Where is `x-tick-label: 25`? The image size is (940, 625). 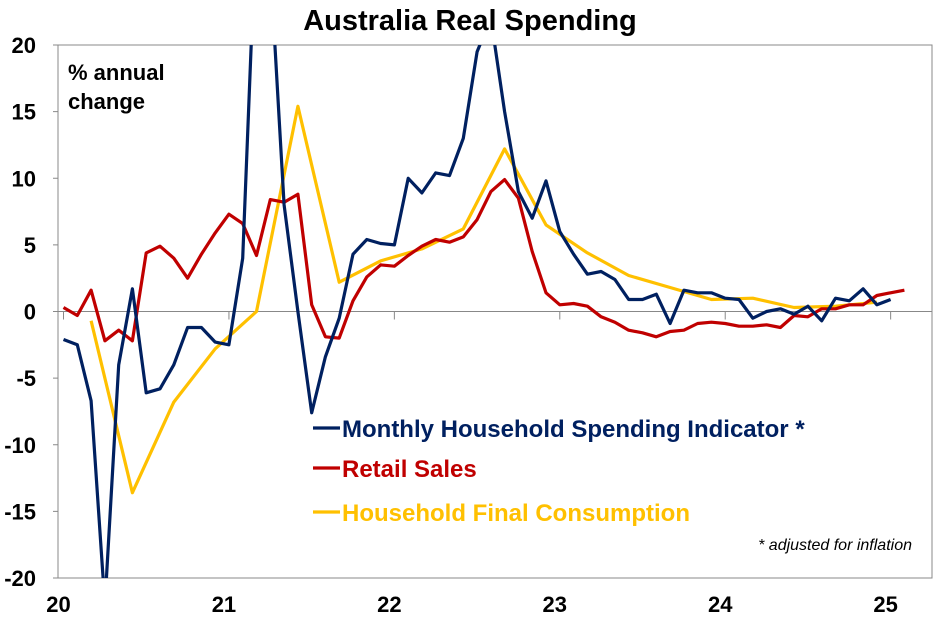
x-tick-label: 25 is located at coordinates (885, 604).